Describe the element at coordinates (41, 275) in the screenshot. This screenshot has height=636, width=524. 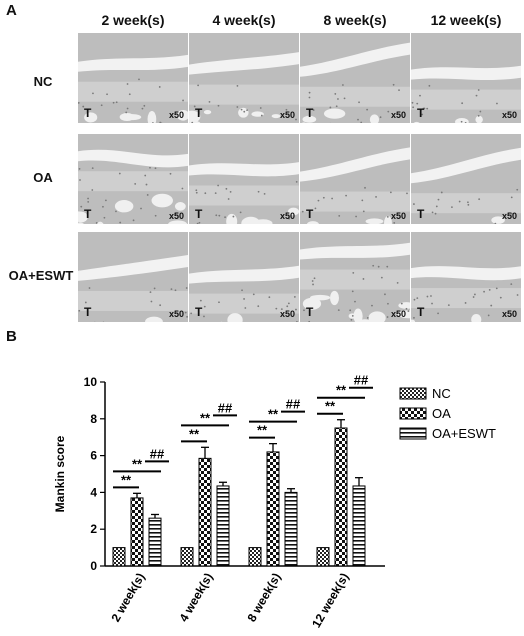
I see `row-label-oa-eswt: OA+ESWT` at that location.